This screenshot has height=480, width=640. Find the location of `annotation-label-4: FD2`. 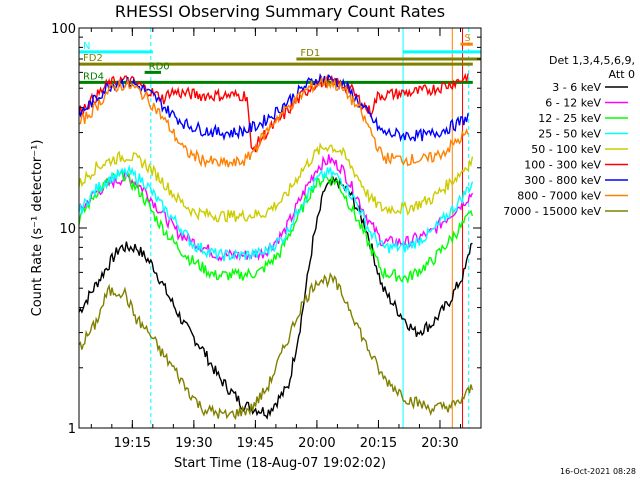

annotation-label-4: FD2 is located at coordinates (93, 58).